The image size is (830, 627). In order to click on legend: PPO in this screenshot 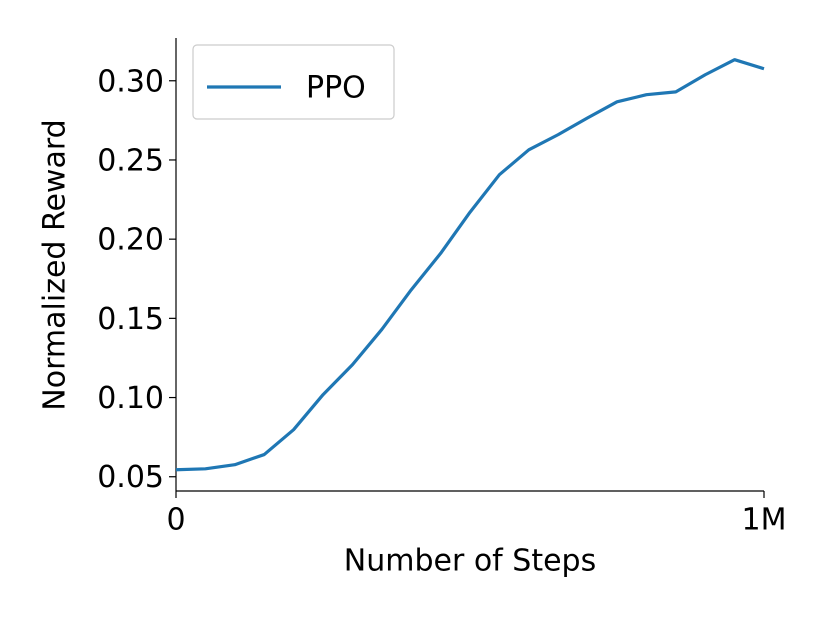, I will do `click(293, 82)`.